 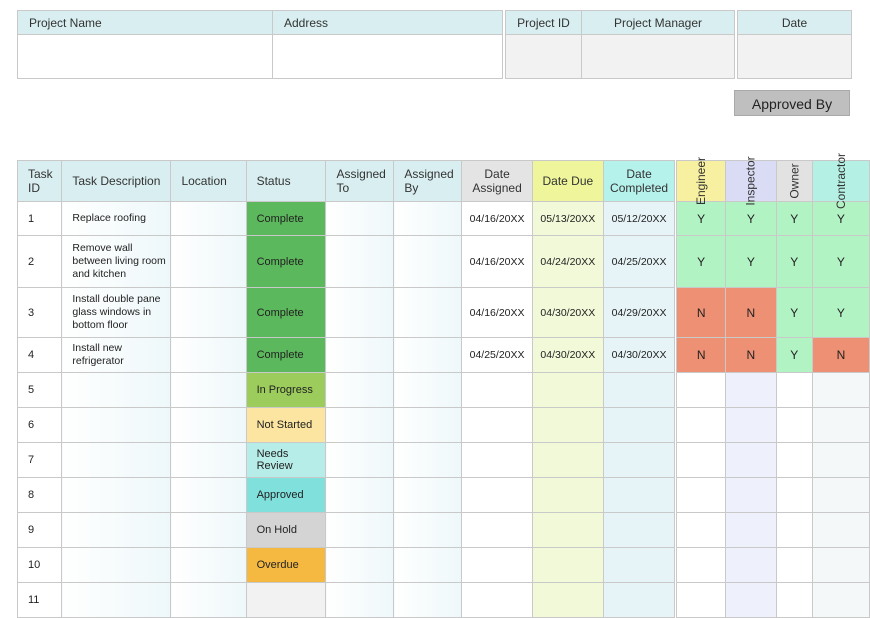 I want to click on task-description-cell: Install new refrigerator, so click(x=116, y=355).